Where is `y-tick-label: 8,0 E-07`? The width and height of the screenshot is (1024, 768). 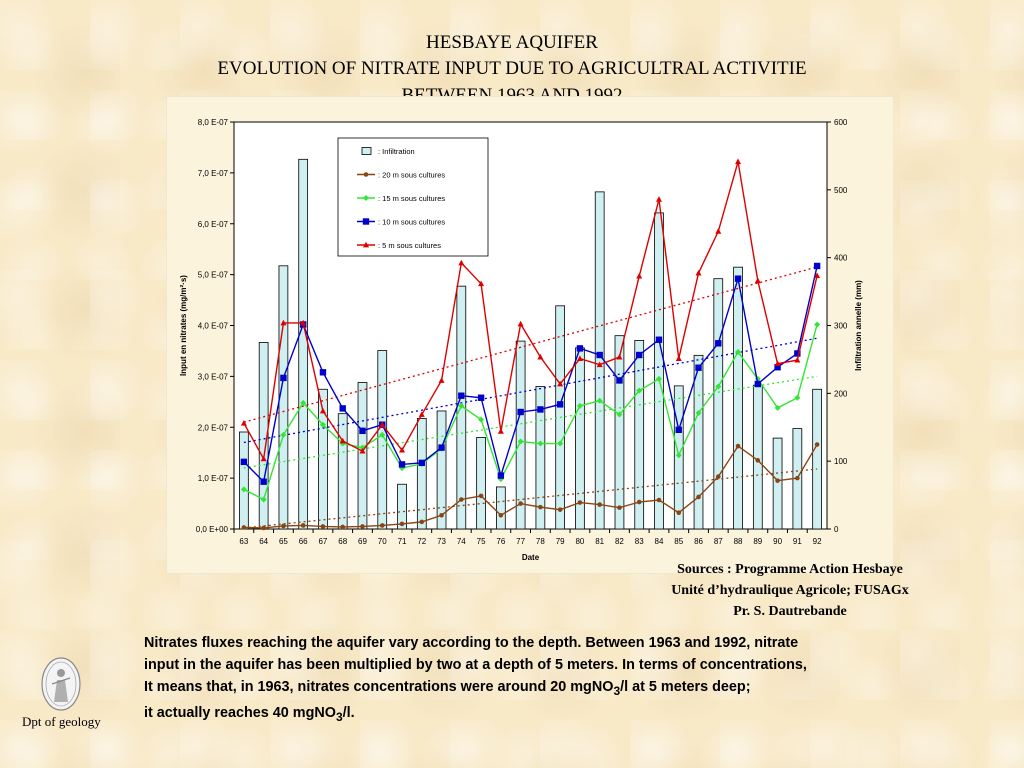
y-tick-label: 8,0 E-07 is located at coordinates (213, 122).